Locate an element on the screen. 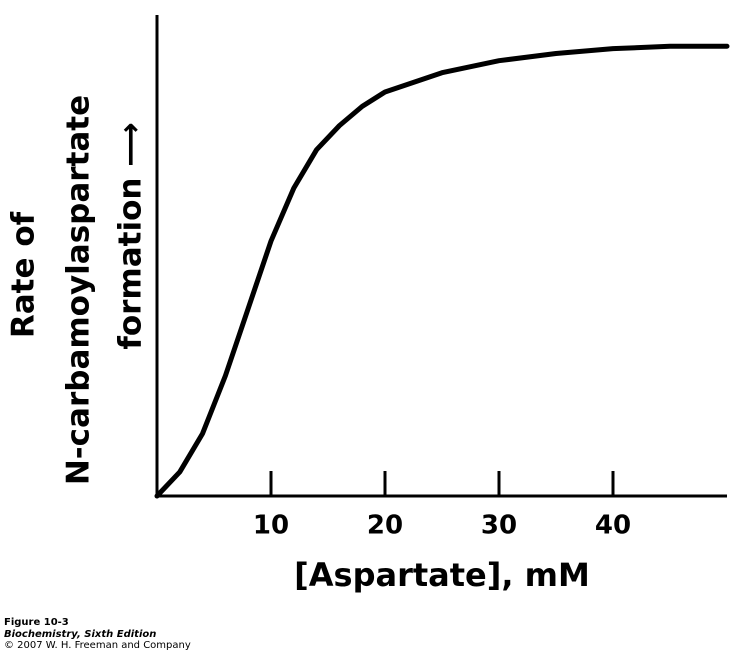 This screenshot has width=738, height=650. x-tick-label: 10 is located at coordinates (271, 526).